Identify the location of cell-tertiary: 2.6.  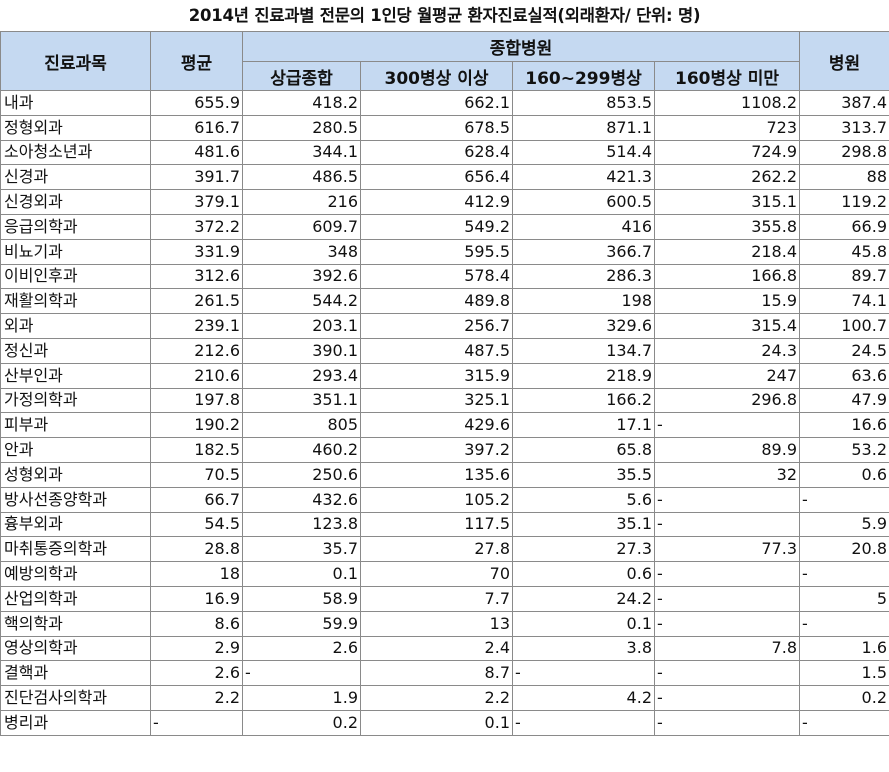
(301, 648).